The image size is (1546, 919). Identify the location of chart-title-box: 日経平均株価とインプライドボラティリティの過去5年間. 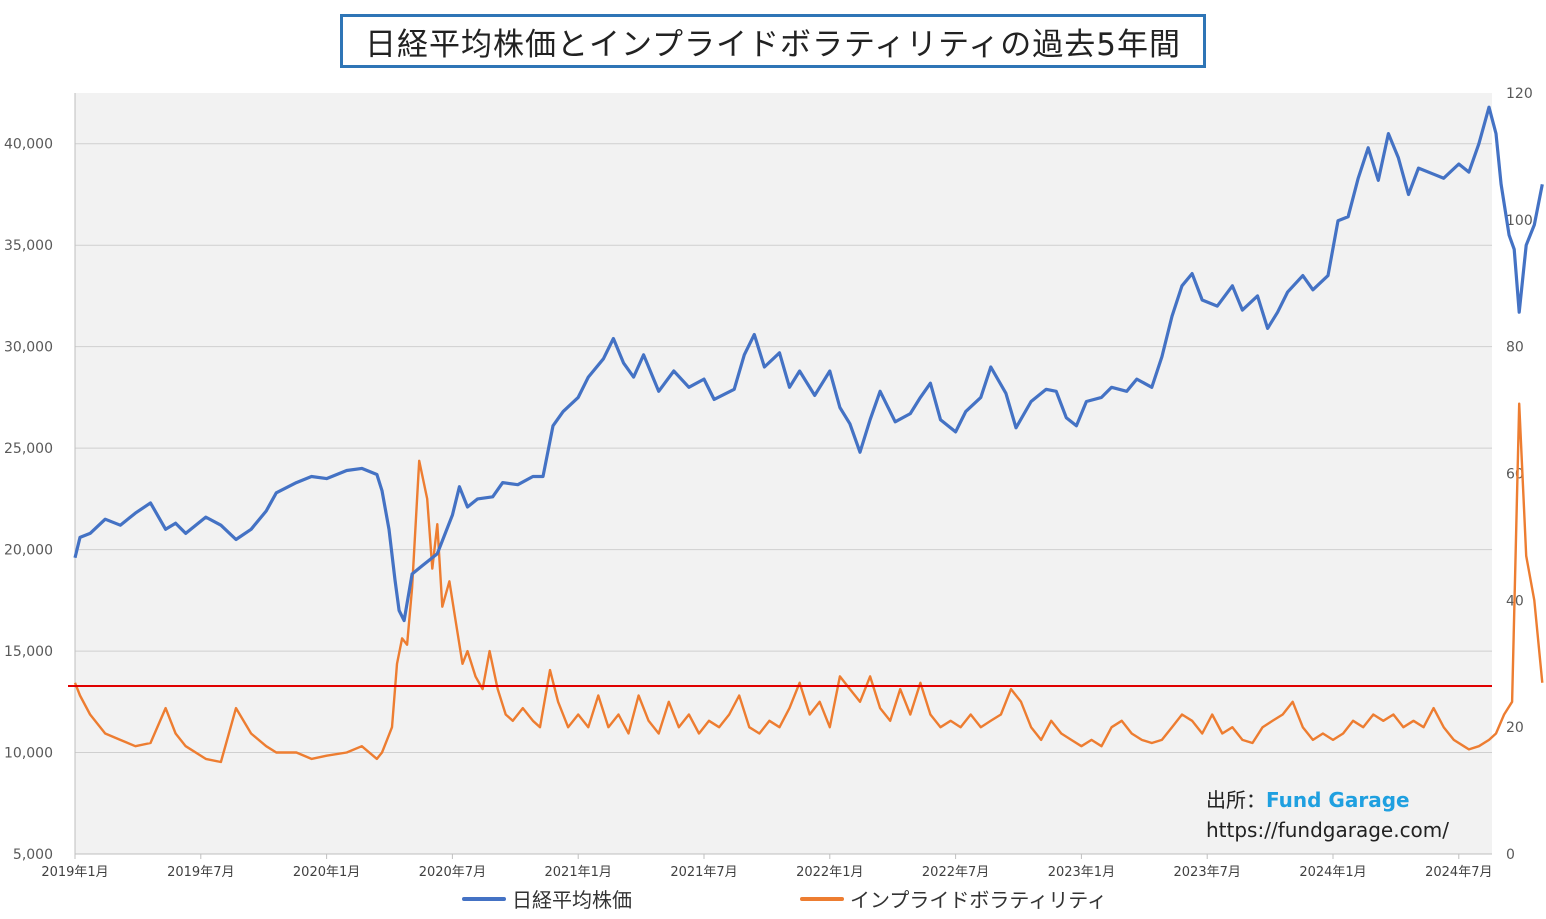
(773, 41).